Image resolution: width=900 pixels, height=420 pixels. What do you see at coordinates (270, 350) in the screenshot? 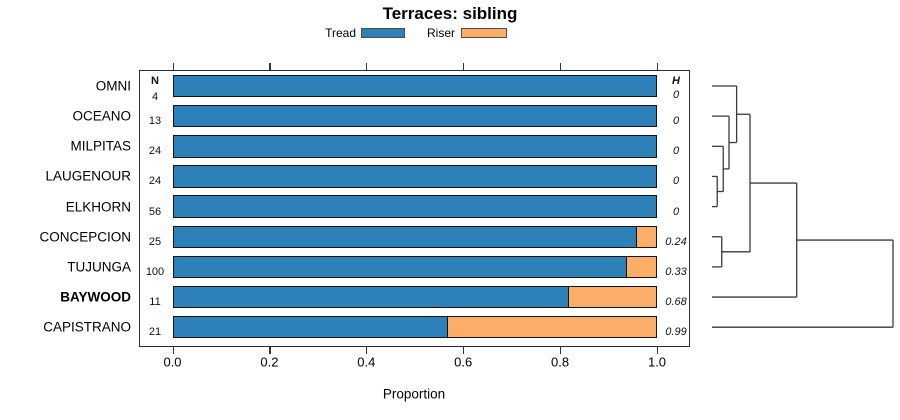
I see `x-tick-bottom-0.2` at bounding box center [270, 350].